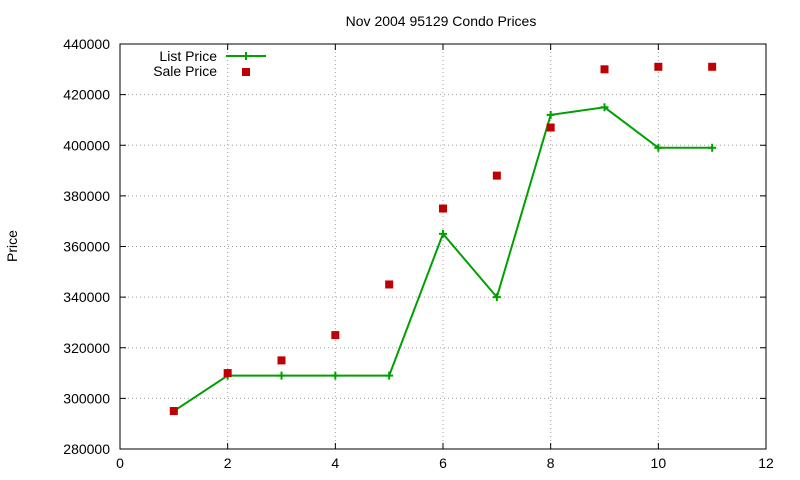 The image size is (800, 480). Describe the element at coordinates (12, 246) in the screenshot. I see `y-axis-label: Price` at that location.